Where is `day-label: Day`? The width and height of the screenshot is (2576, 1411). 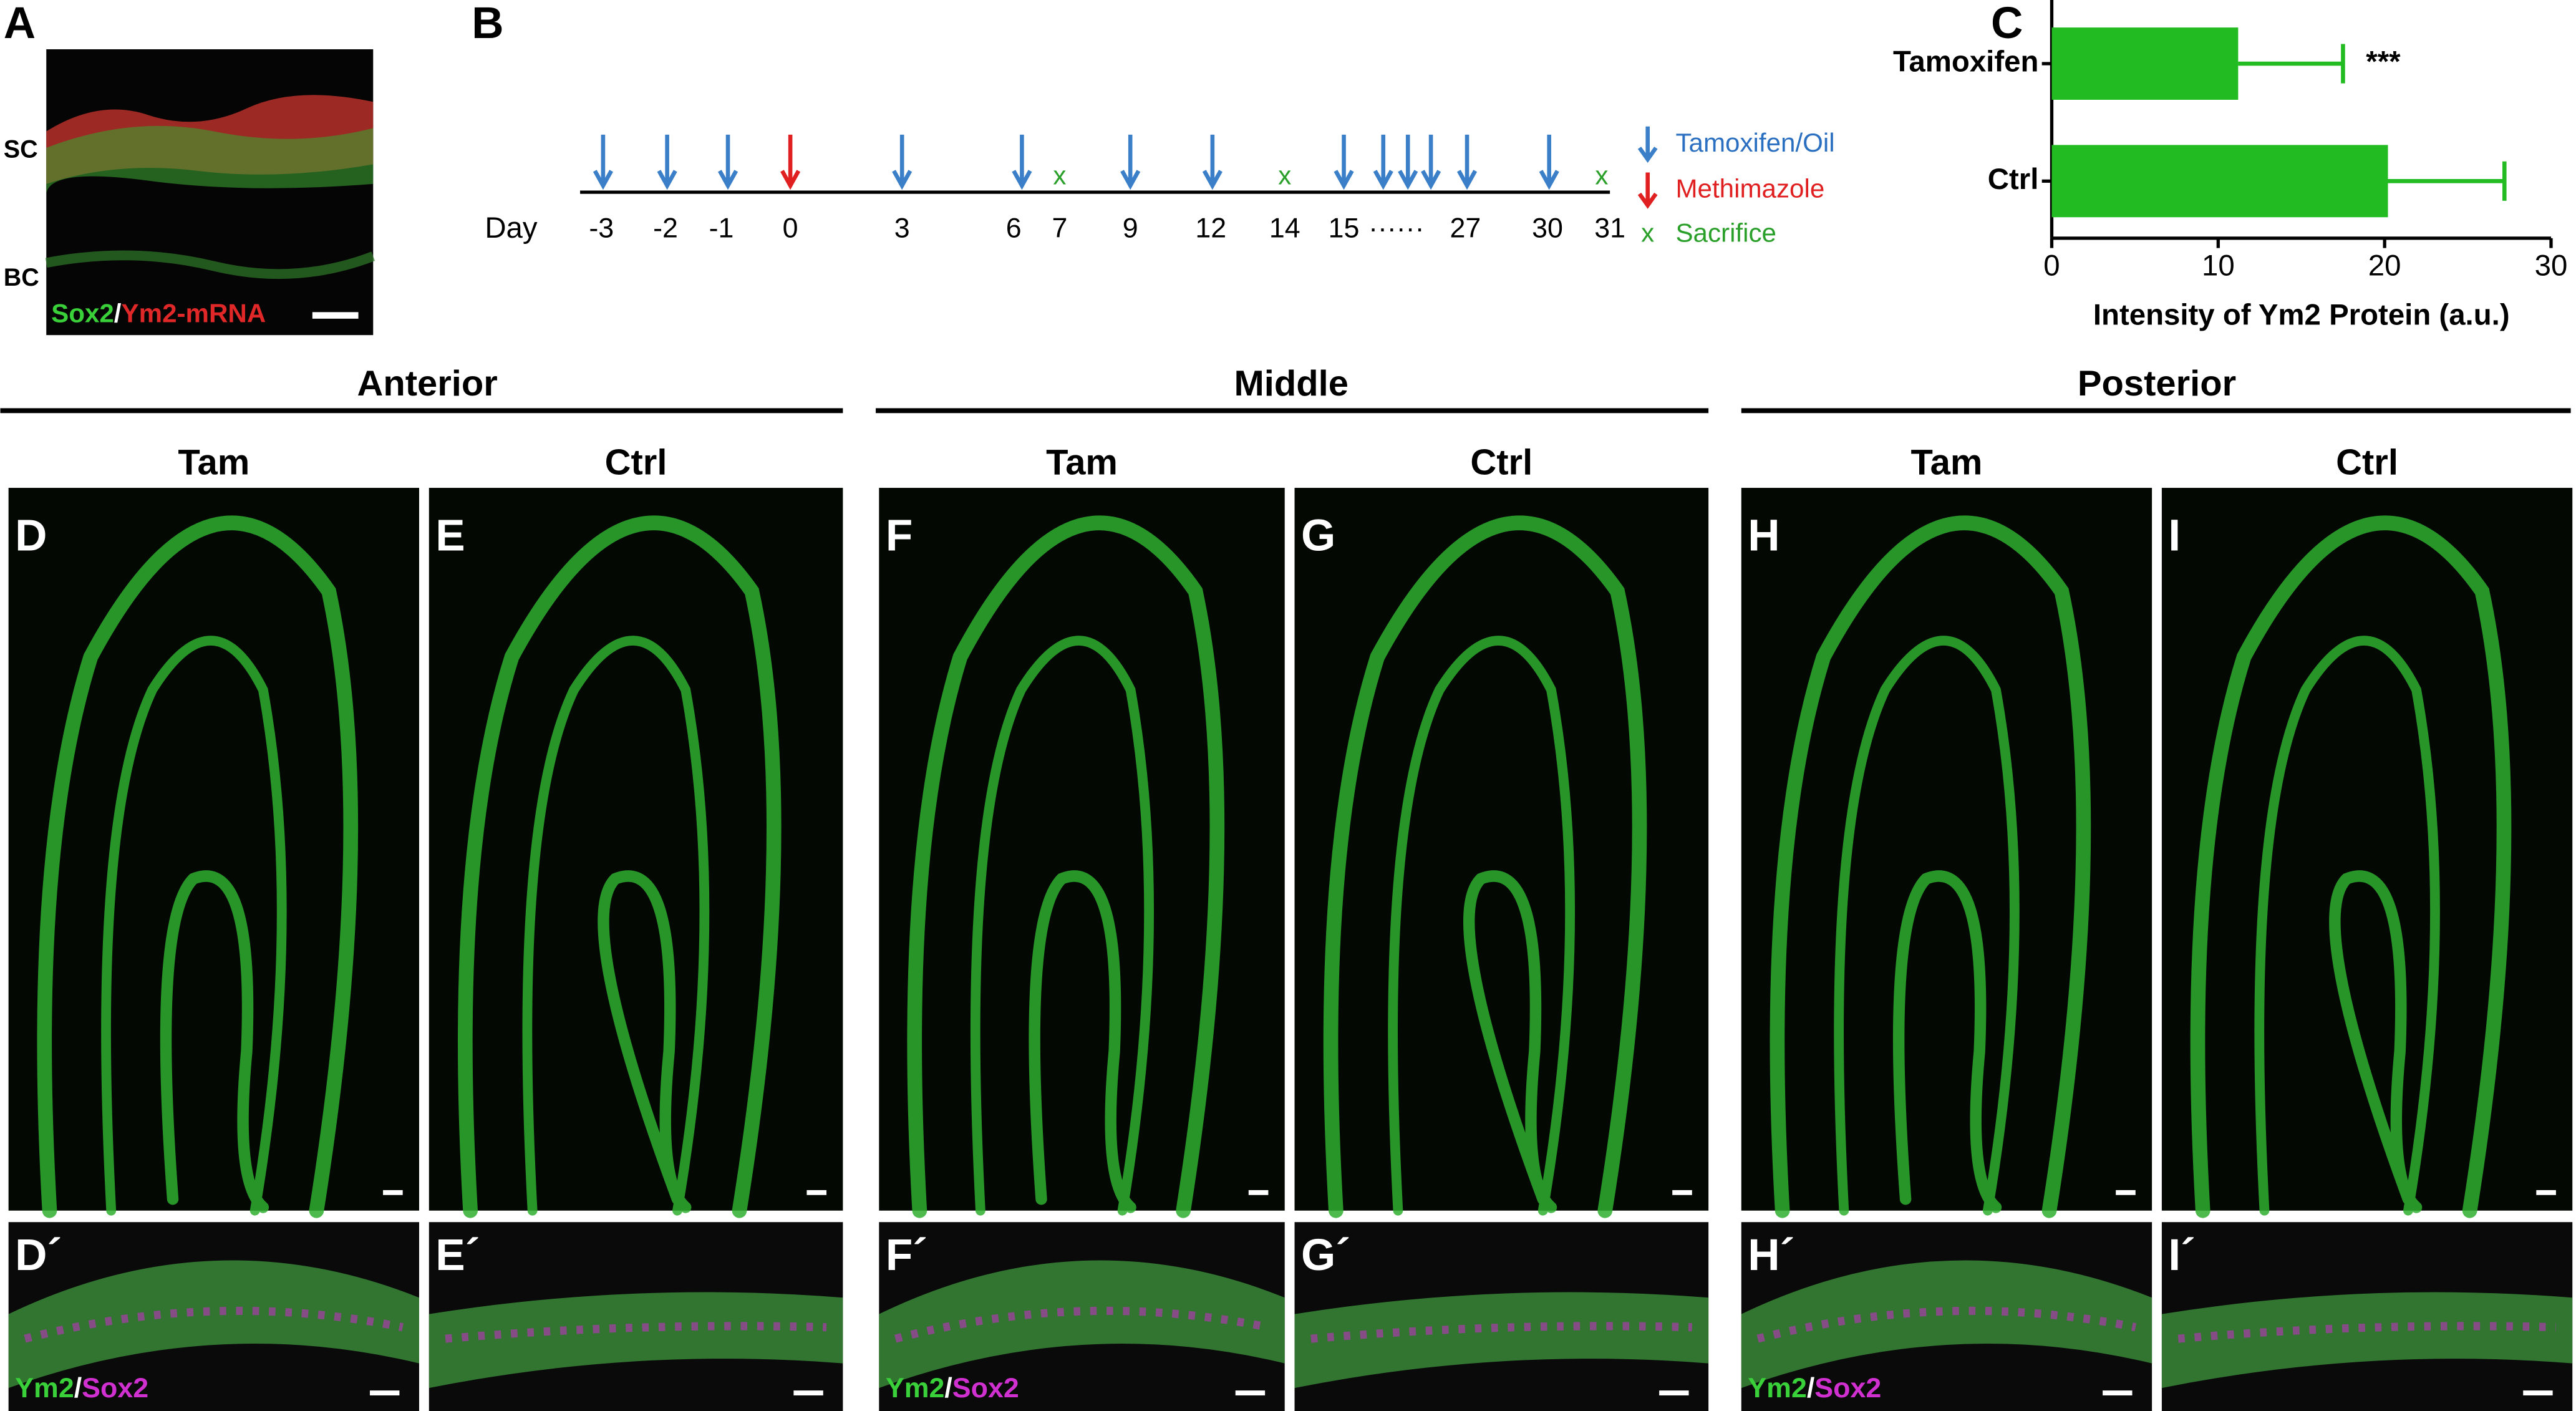 day-label: Day is located at coordinates (511, 228).